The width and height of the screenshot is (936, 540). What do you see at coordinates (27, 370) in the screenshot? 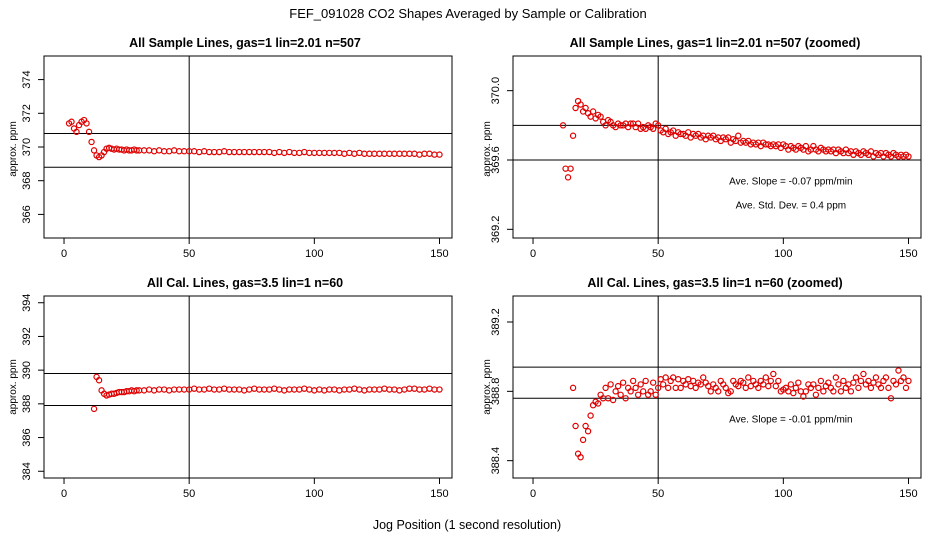
I see `y-tick-label: 390` at bounding box center [27, 370].